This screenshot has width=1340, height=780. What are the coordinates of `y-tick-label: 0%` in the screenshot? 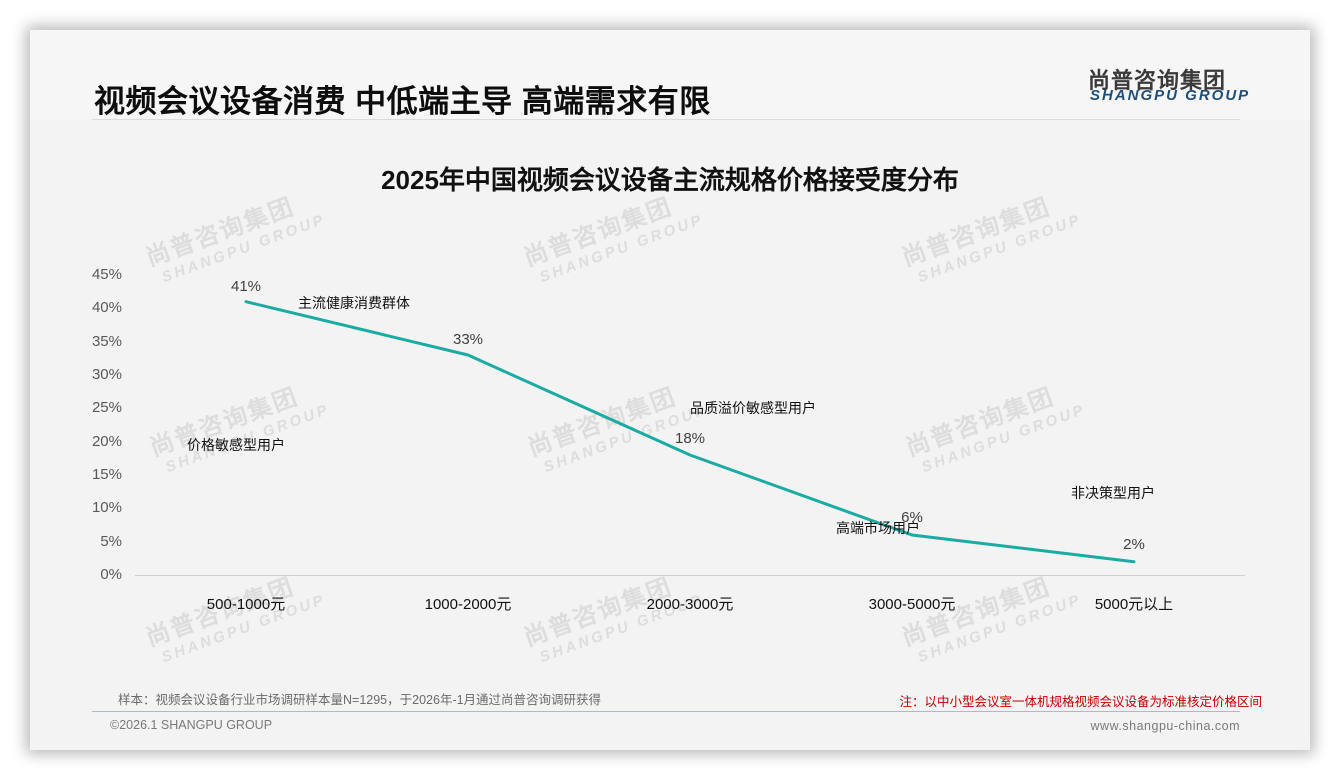 It's located at (111, 574).